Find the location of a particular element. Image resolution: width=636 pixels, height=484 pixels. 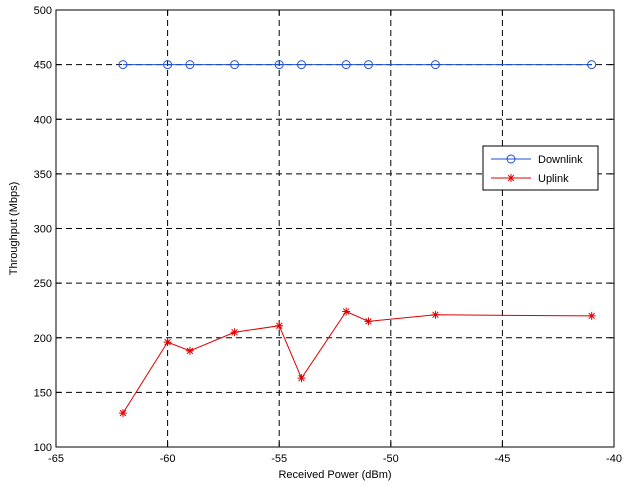

downlink-legend-label: Downlink is located at coordinates (560, 160).